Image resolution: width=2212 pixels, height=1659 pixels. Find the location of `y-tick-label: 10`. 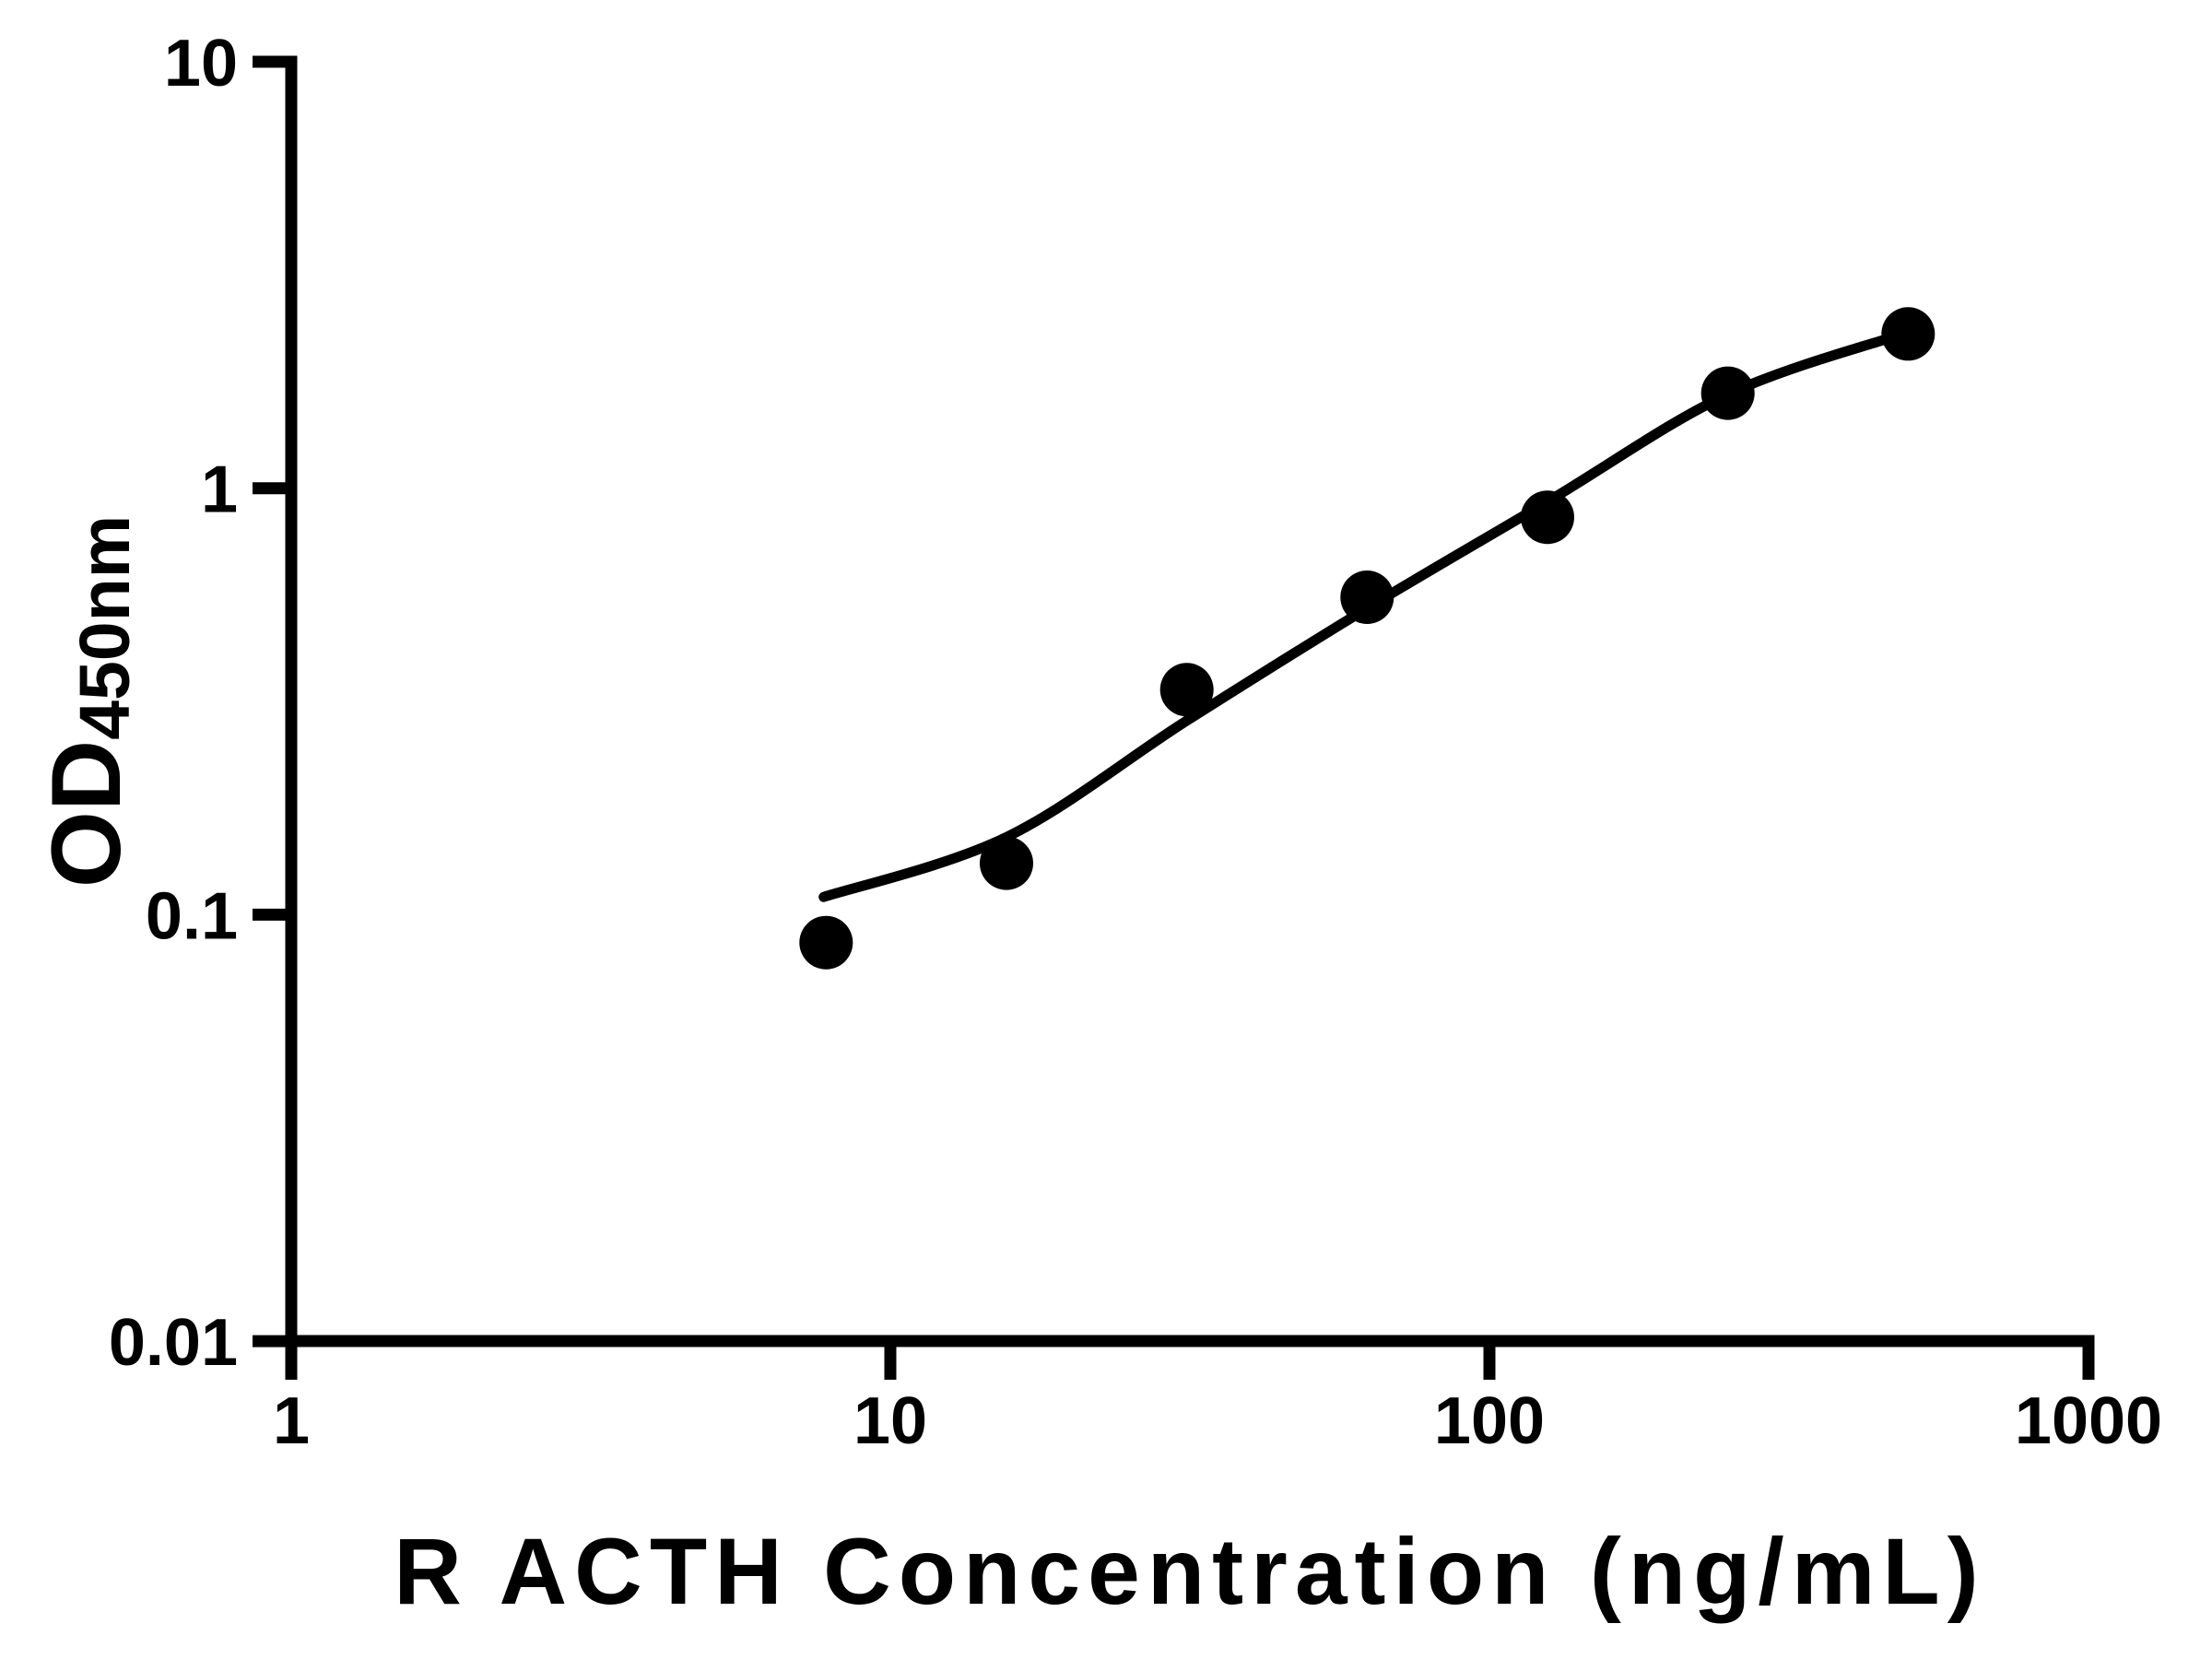

y-tick-label: 10 is located at coordinates (201, 63).